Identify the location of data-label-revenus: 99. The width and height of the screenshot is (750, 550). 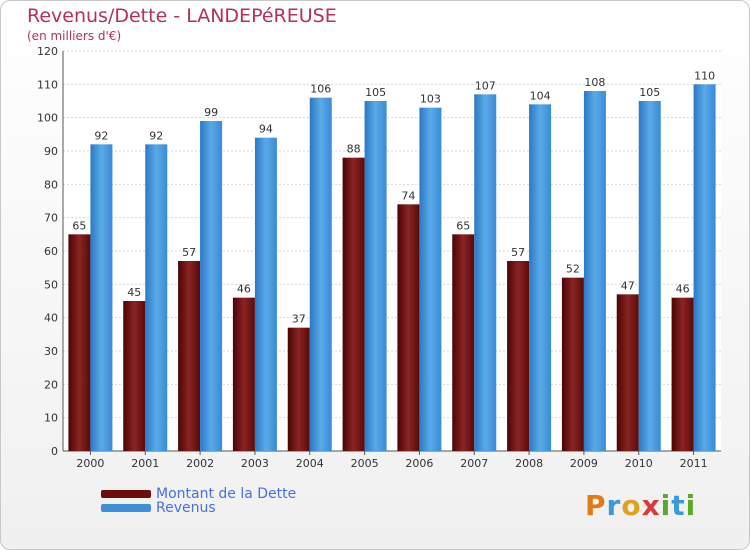
(211, 112).